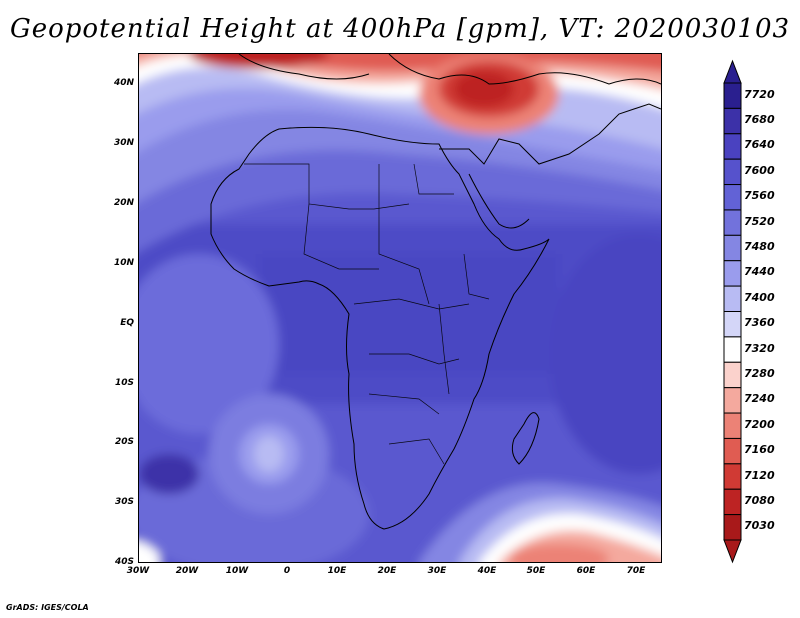  I want to click on lat-label-10n: 10N, so click(123, 263).